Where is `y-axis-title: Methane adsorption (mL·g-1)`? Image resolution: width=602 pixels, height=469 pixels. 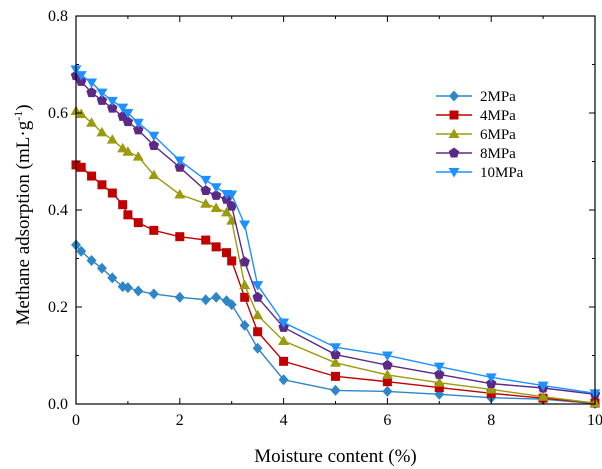
y-axis-title: Methane adsorption (mL·g-1) is located at coordinates (22, 214).